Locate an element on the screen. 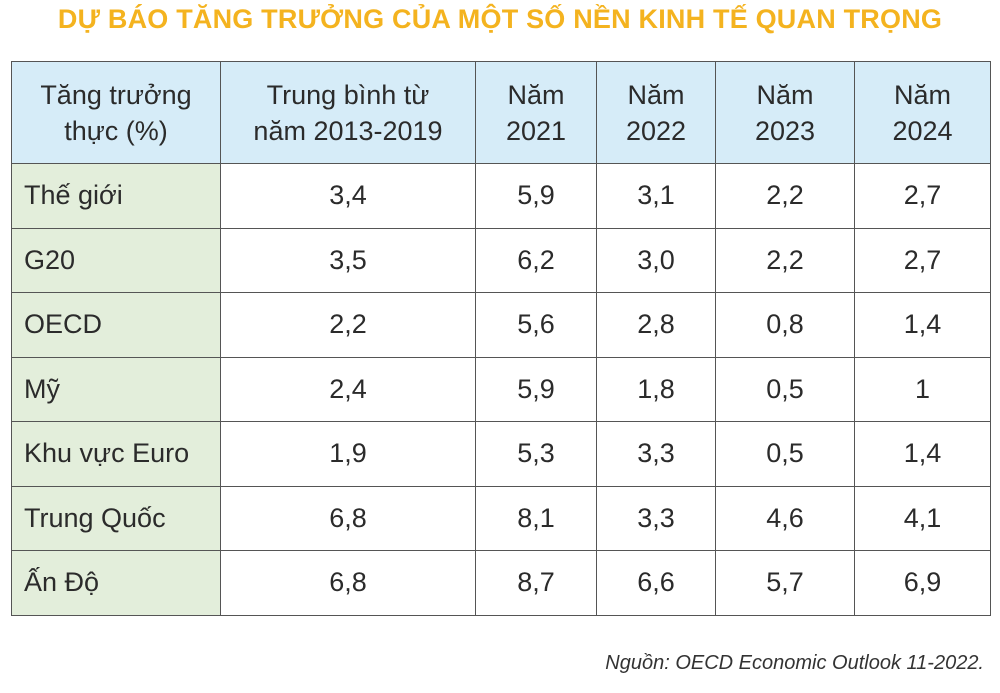 The height and width of the screenshot is (693, 1000). table-row: Thế giới 3,4 5,9 3,1 2,2 2,7 is located at coordinates (501, 196).